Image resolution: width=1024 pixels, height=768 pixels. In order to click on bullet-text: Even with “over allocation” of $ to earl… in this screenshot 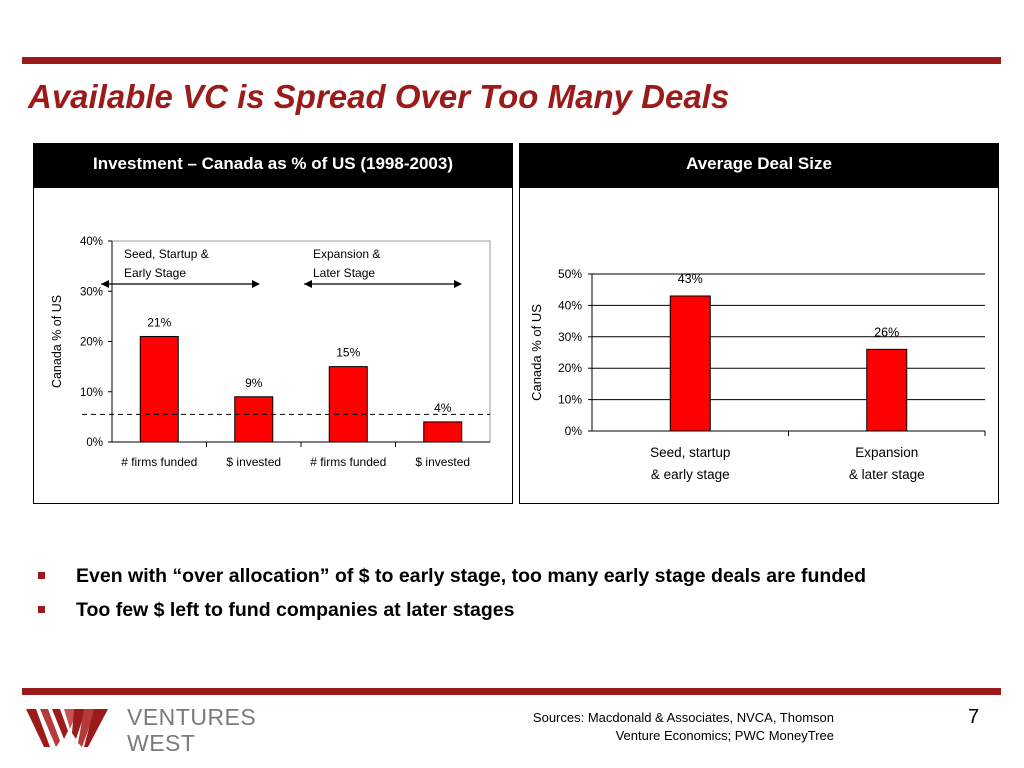, I will do `click(471, 576)`.